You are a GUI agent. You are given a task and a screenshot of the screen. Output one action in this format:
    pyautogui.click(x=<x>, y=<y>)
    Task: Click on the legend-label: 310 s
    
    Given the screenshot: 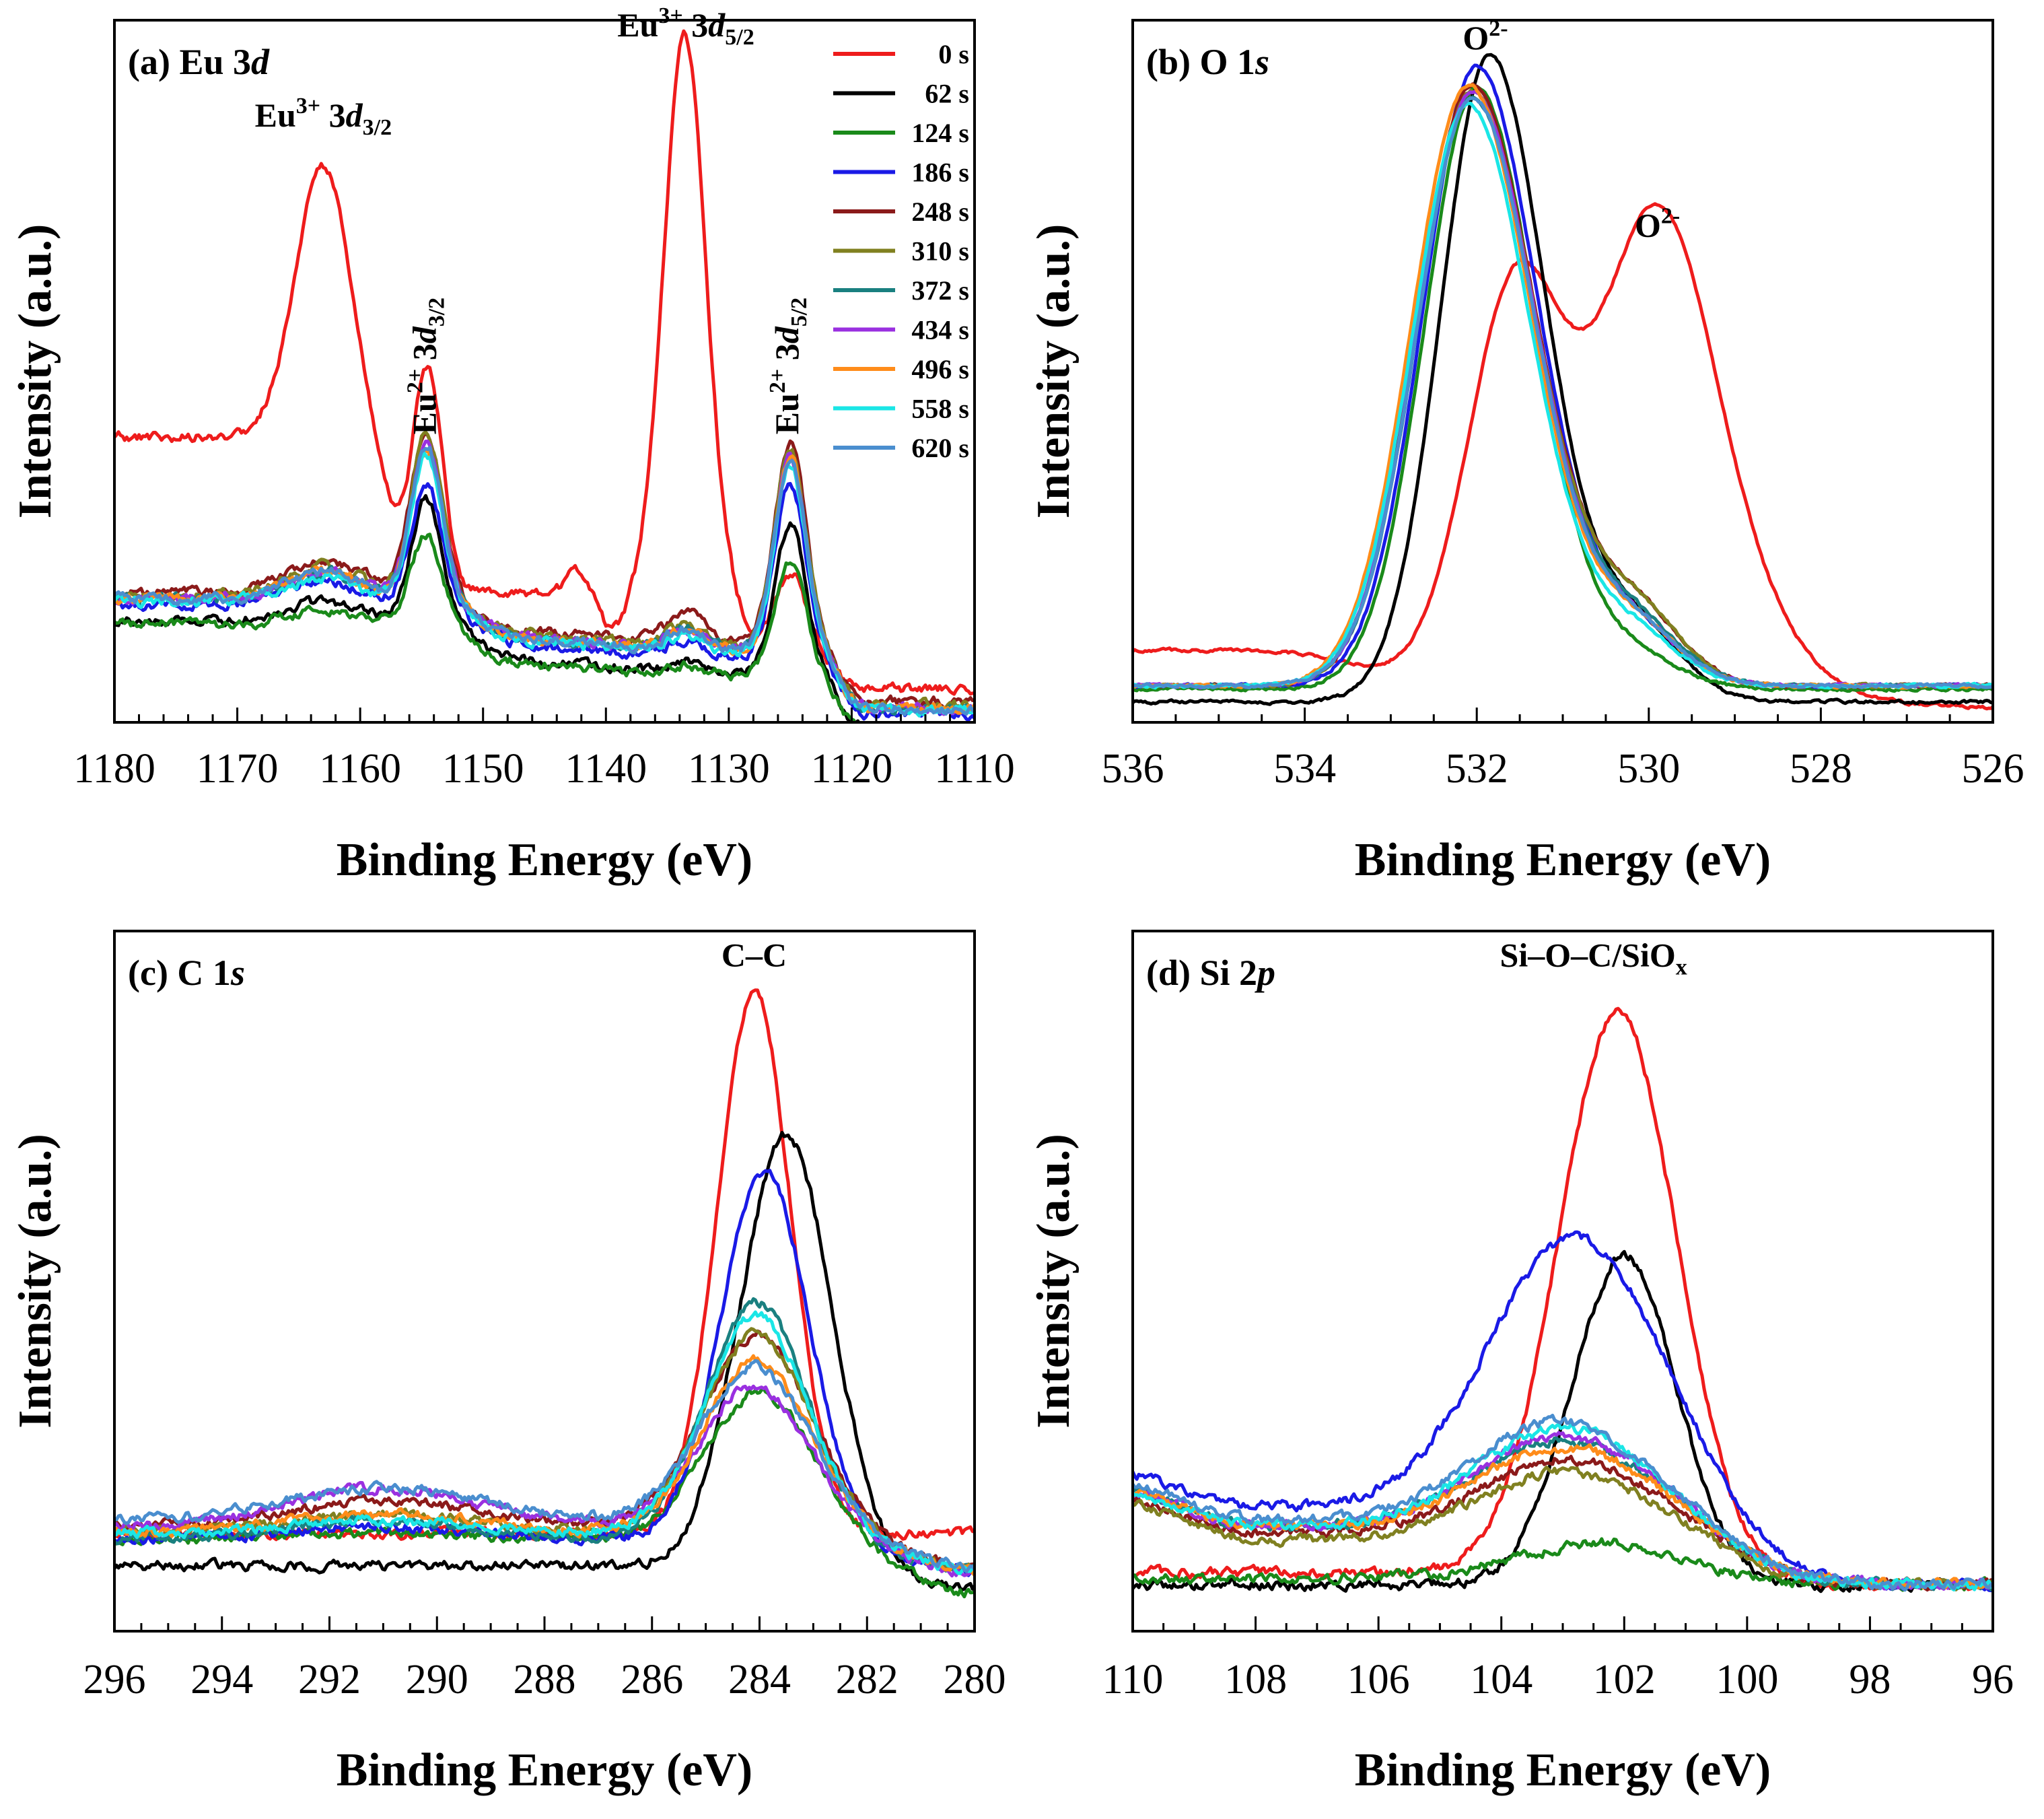 What is the action you would take?
    pyautogui.click(x=940, y=251)
    